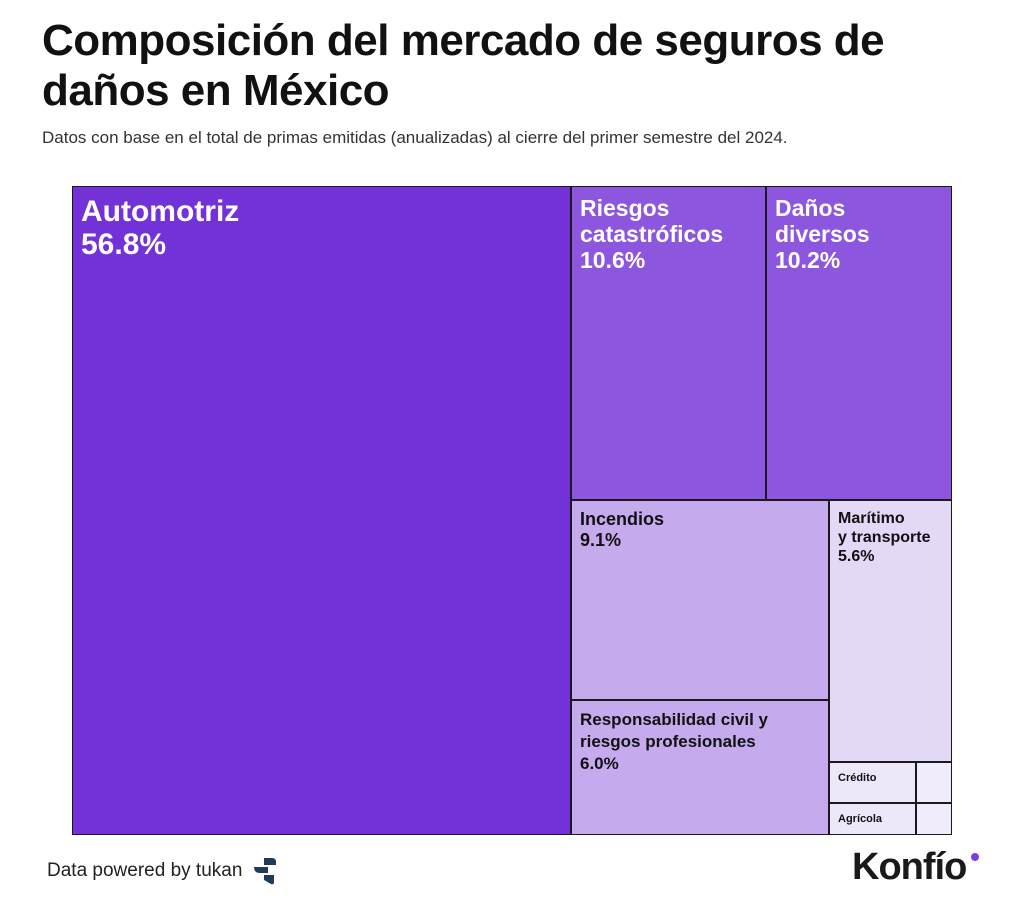  What do you see at coordinates (674, 719) in the screenshot?
I see `cell-name: Responsabilidad civil y` at bounding box center [674, 719].